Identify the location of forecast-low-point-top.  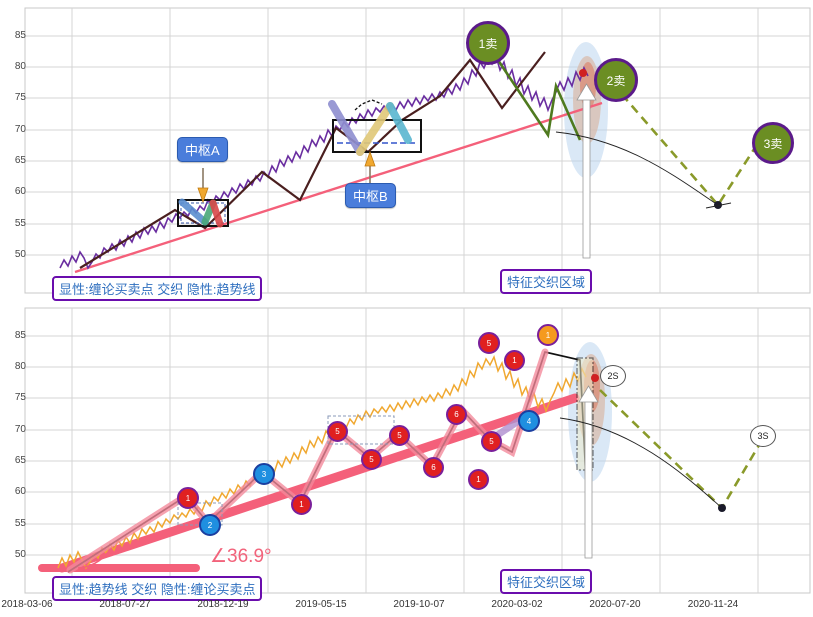
(718, 205).